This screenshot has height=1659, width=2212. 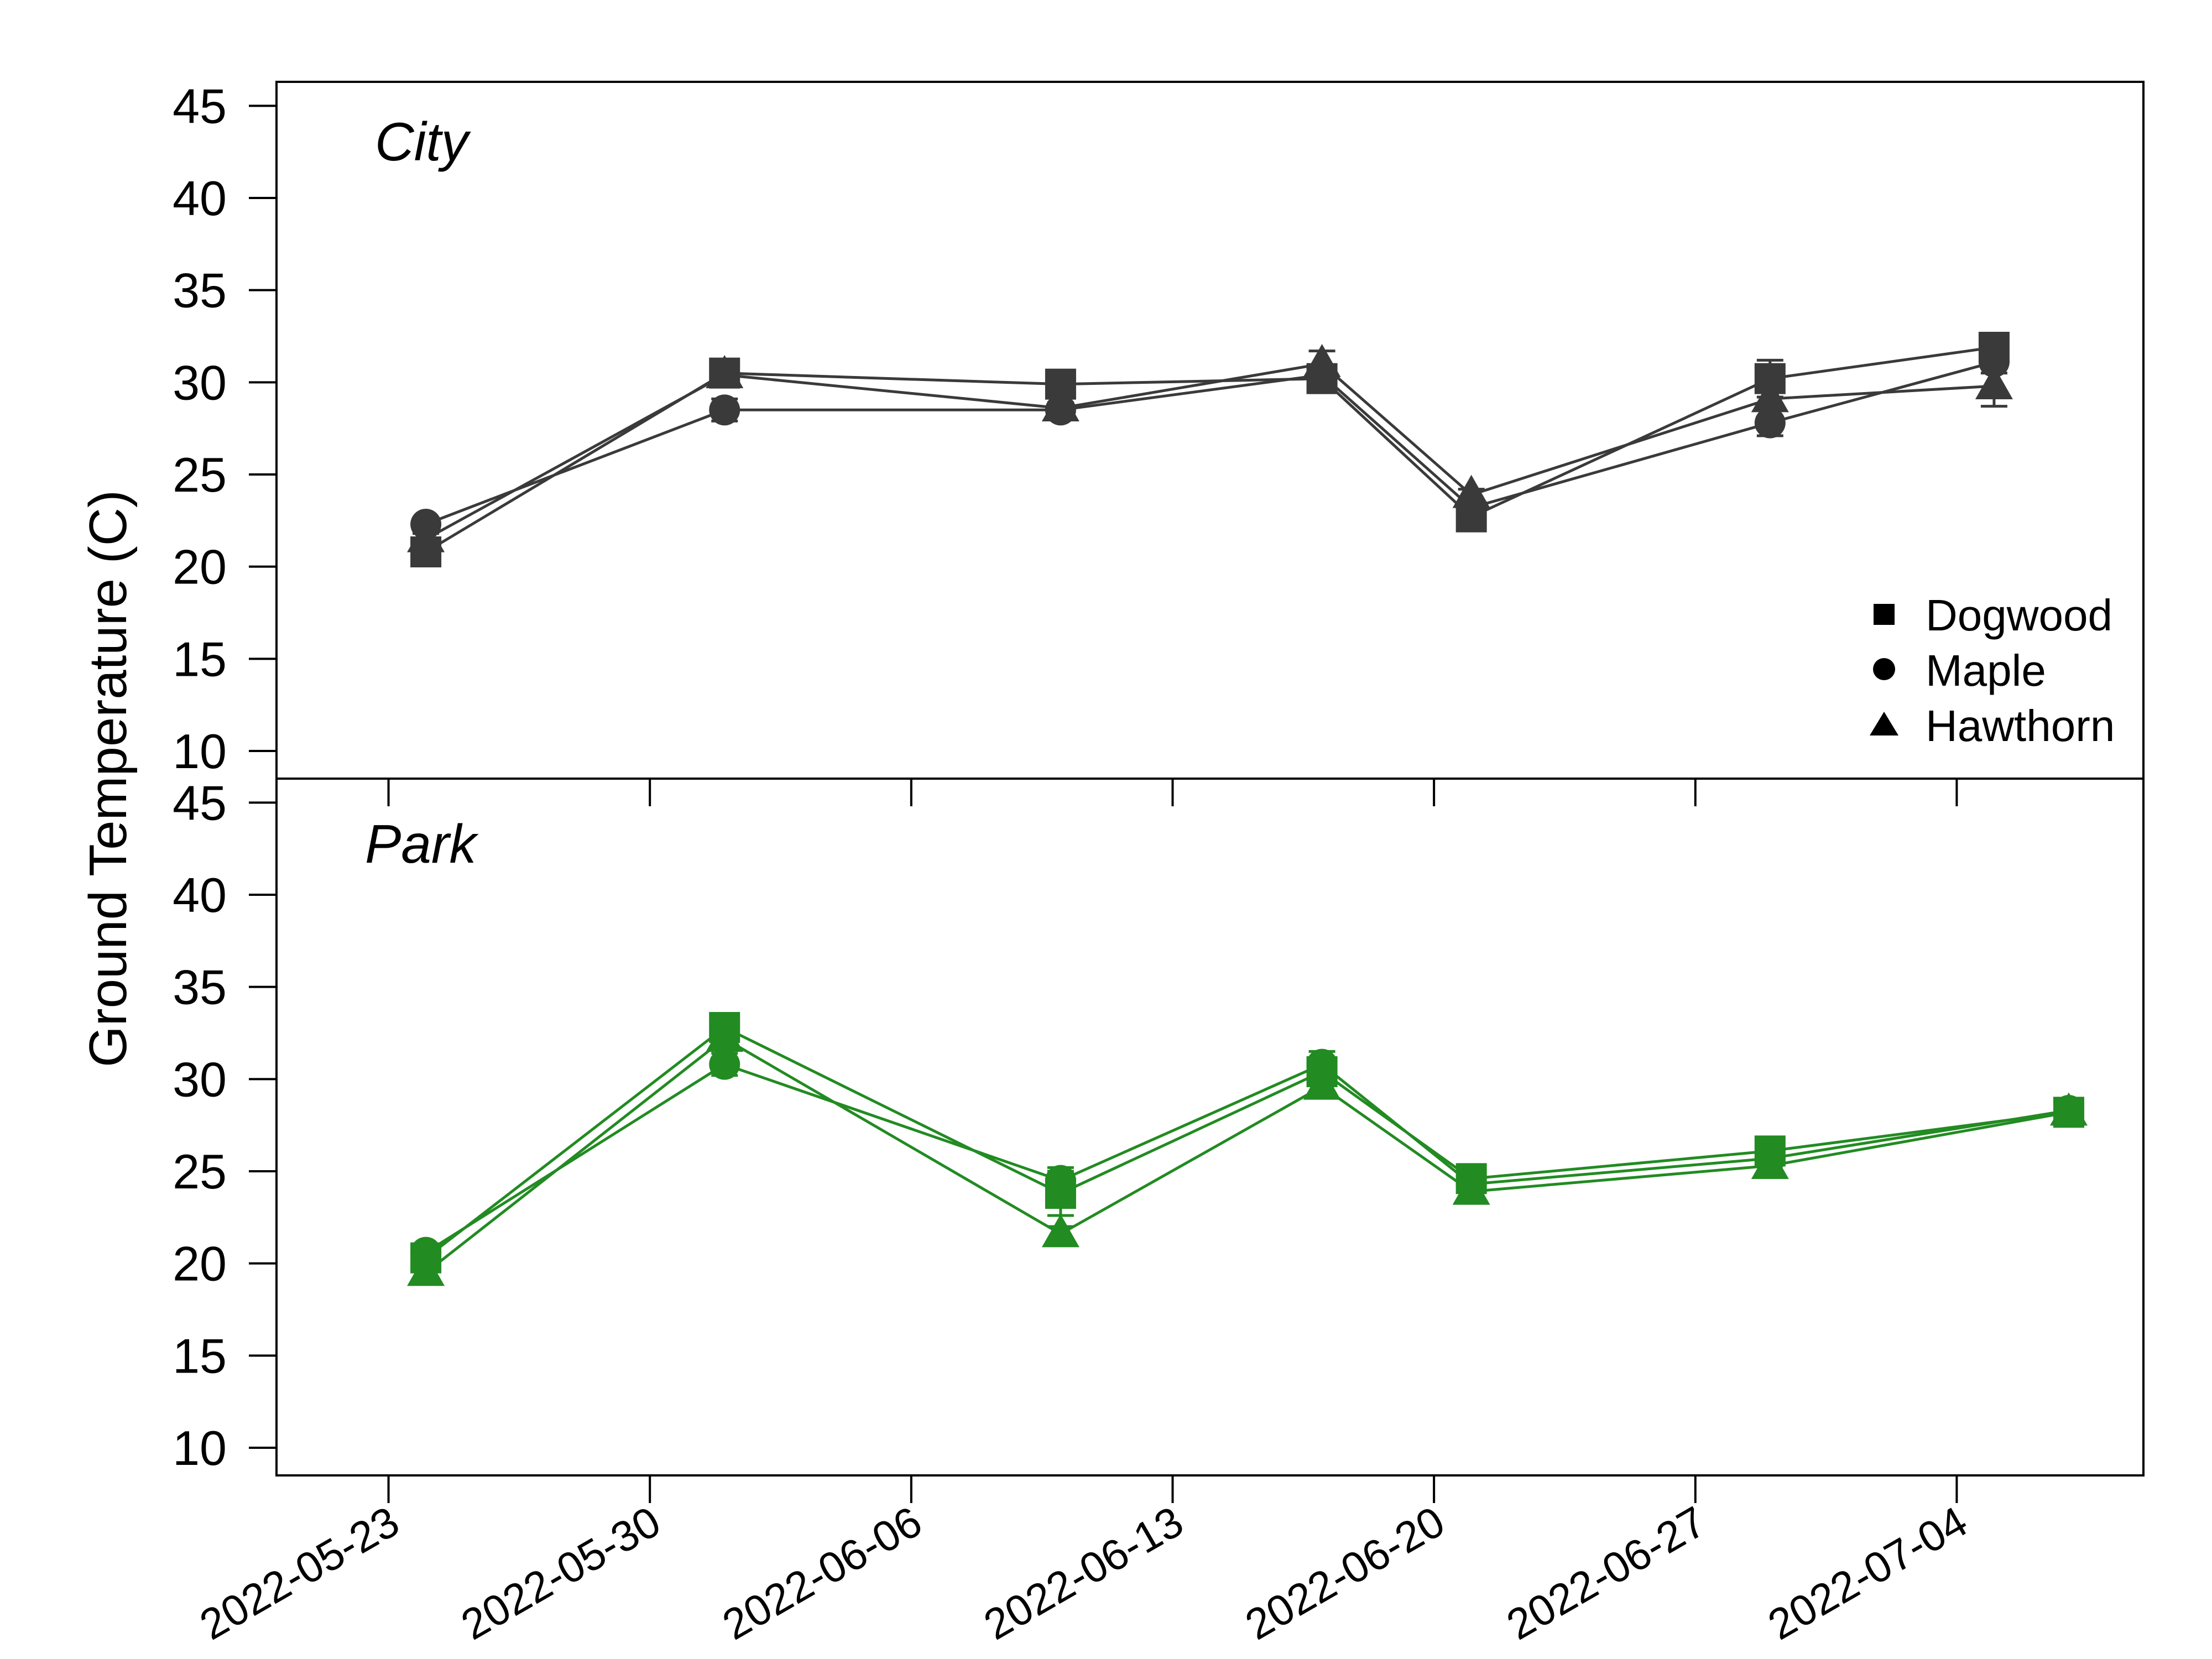 I want to click on x-tick-label: 2022-06-13, so click(x=1083, y=1574).